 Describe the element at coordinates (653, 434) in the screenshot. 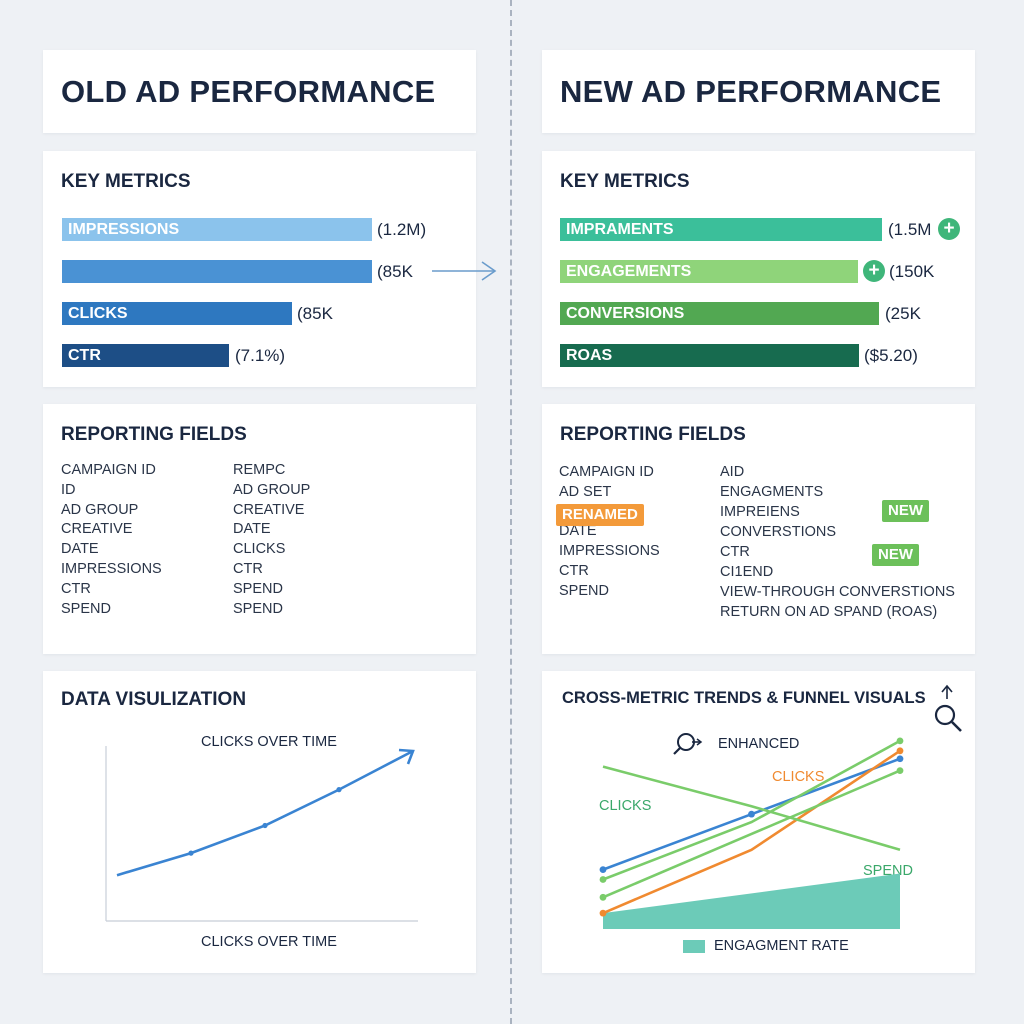

I see `new-reporting-fields-heading: REPORTING FIELDS` at that location.